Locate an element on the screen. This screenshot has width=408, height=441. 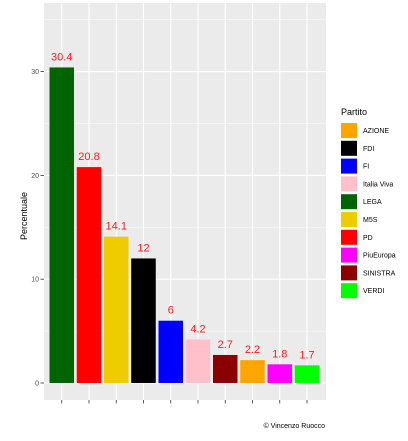
legend-label: SINISTRA is located at coordinates (379, 273).